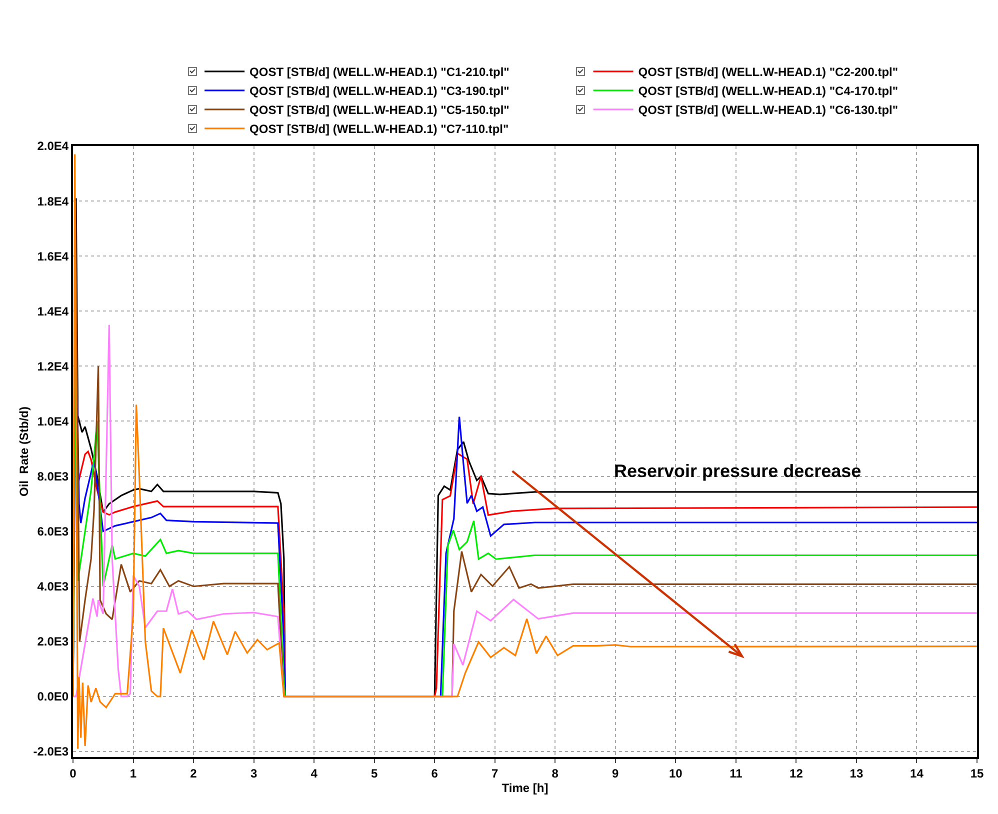 The image size is (998, 814). Describe the element at coordinates (380, 91) in the screenshot. I see `legend-label: QOST [STB/d] (WELL.W-HEAD.1) "C3-190.tpl"` at that location.